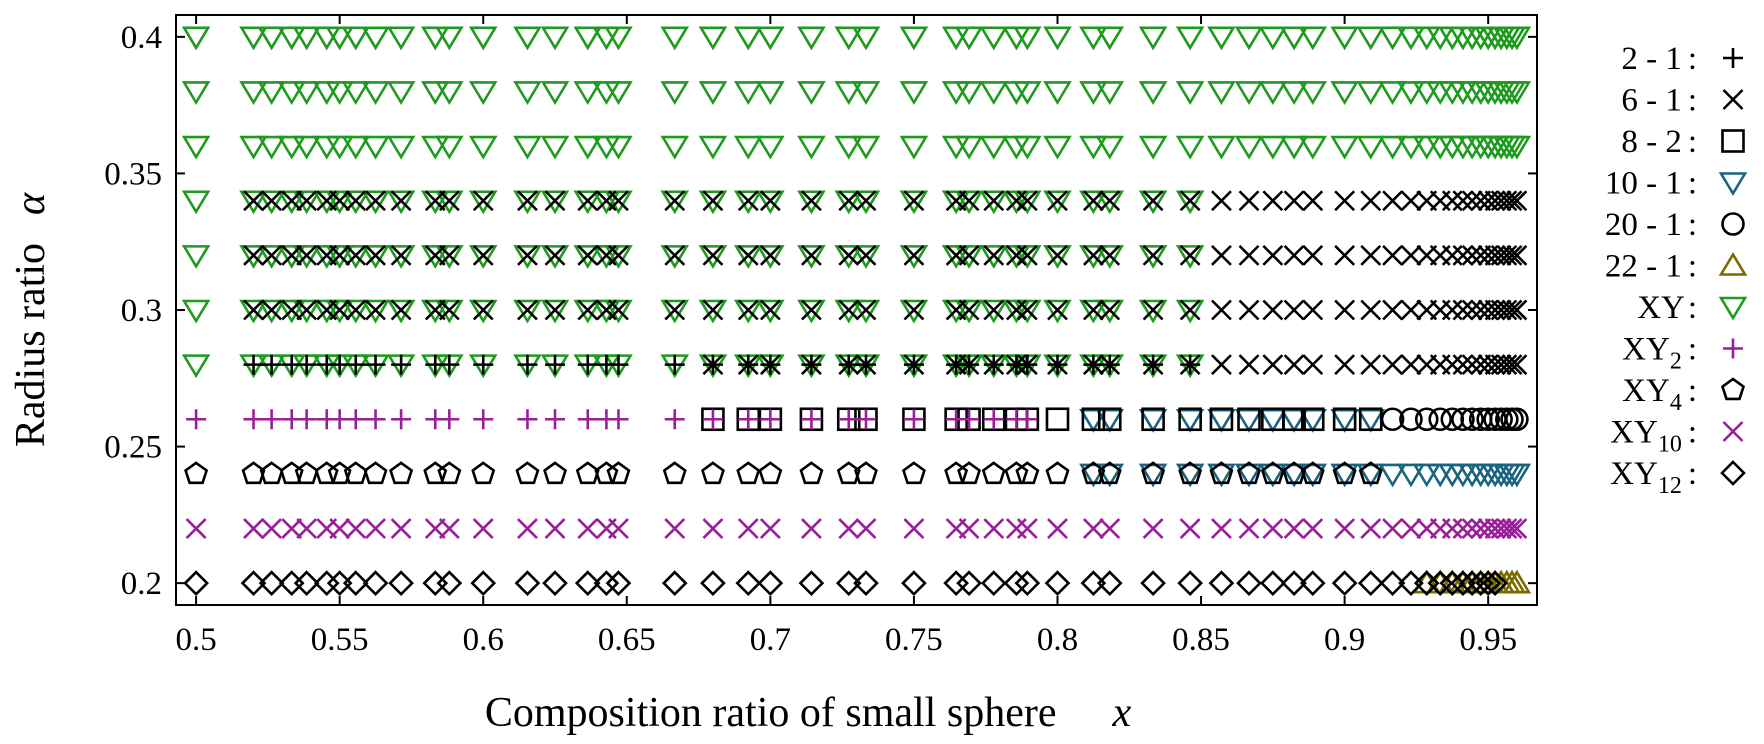 The image size is (1764, 744). Describe the element at coordinates (1682, 353) in the screenshot. I see `legend-item-xy2: XY2:` at that location.